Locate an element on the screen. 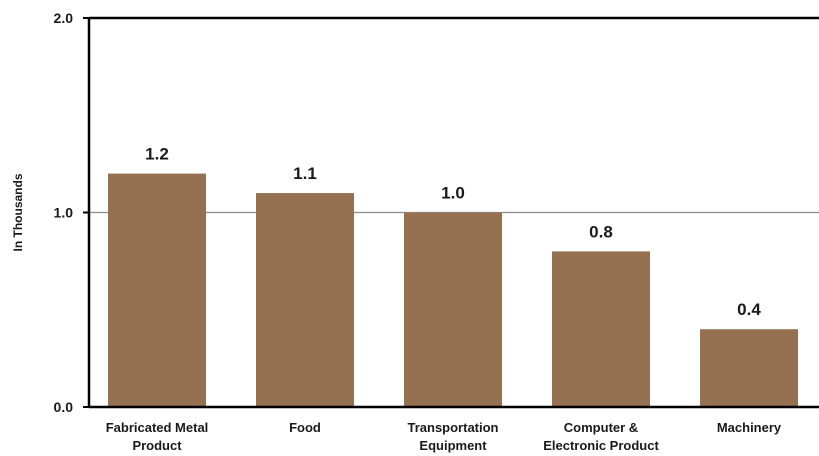 The image size is (819, 456). category-label: Computer & Electronic Product is located at coordinates (601, 436).